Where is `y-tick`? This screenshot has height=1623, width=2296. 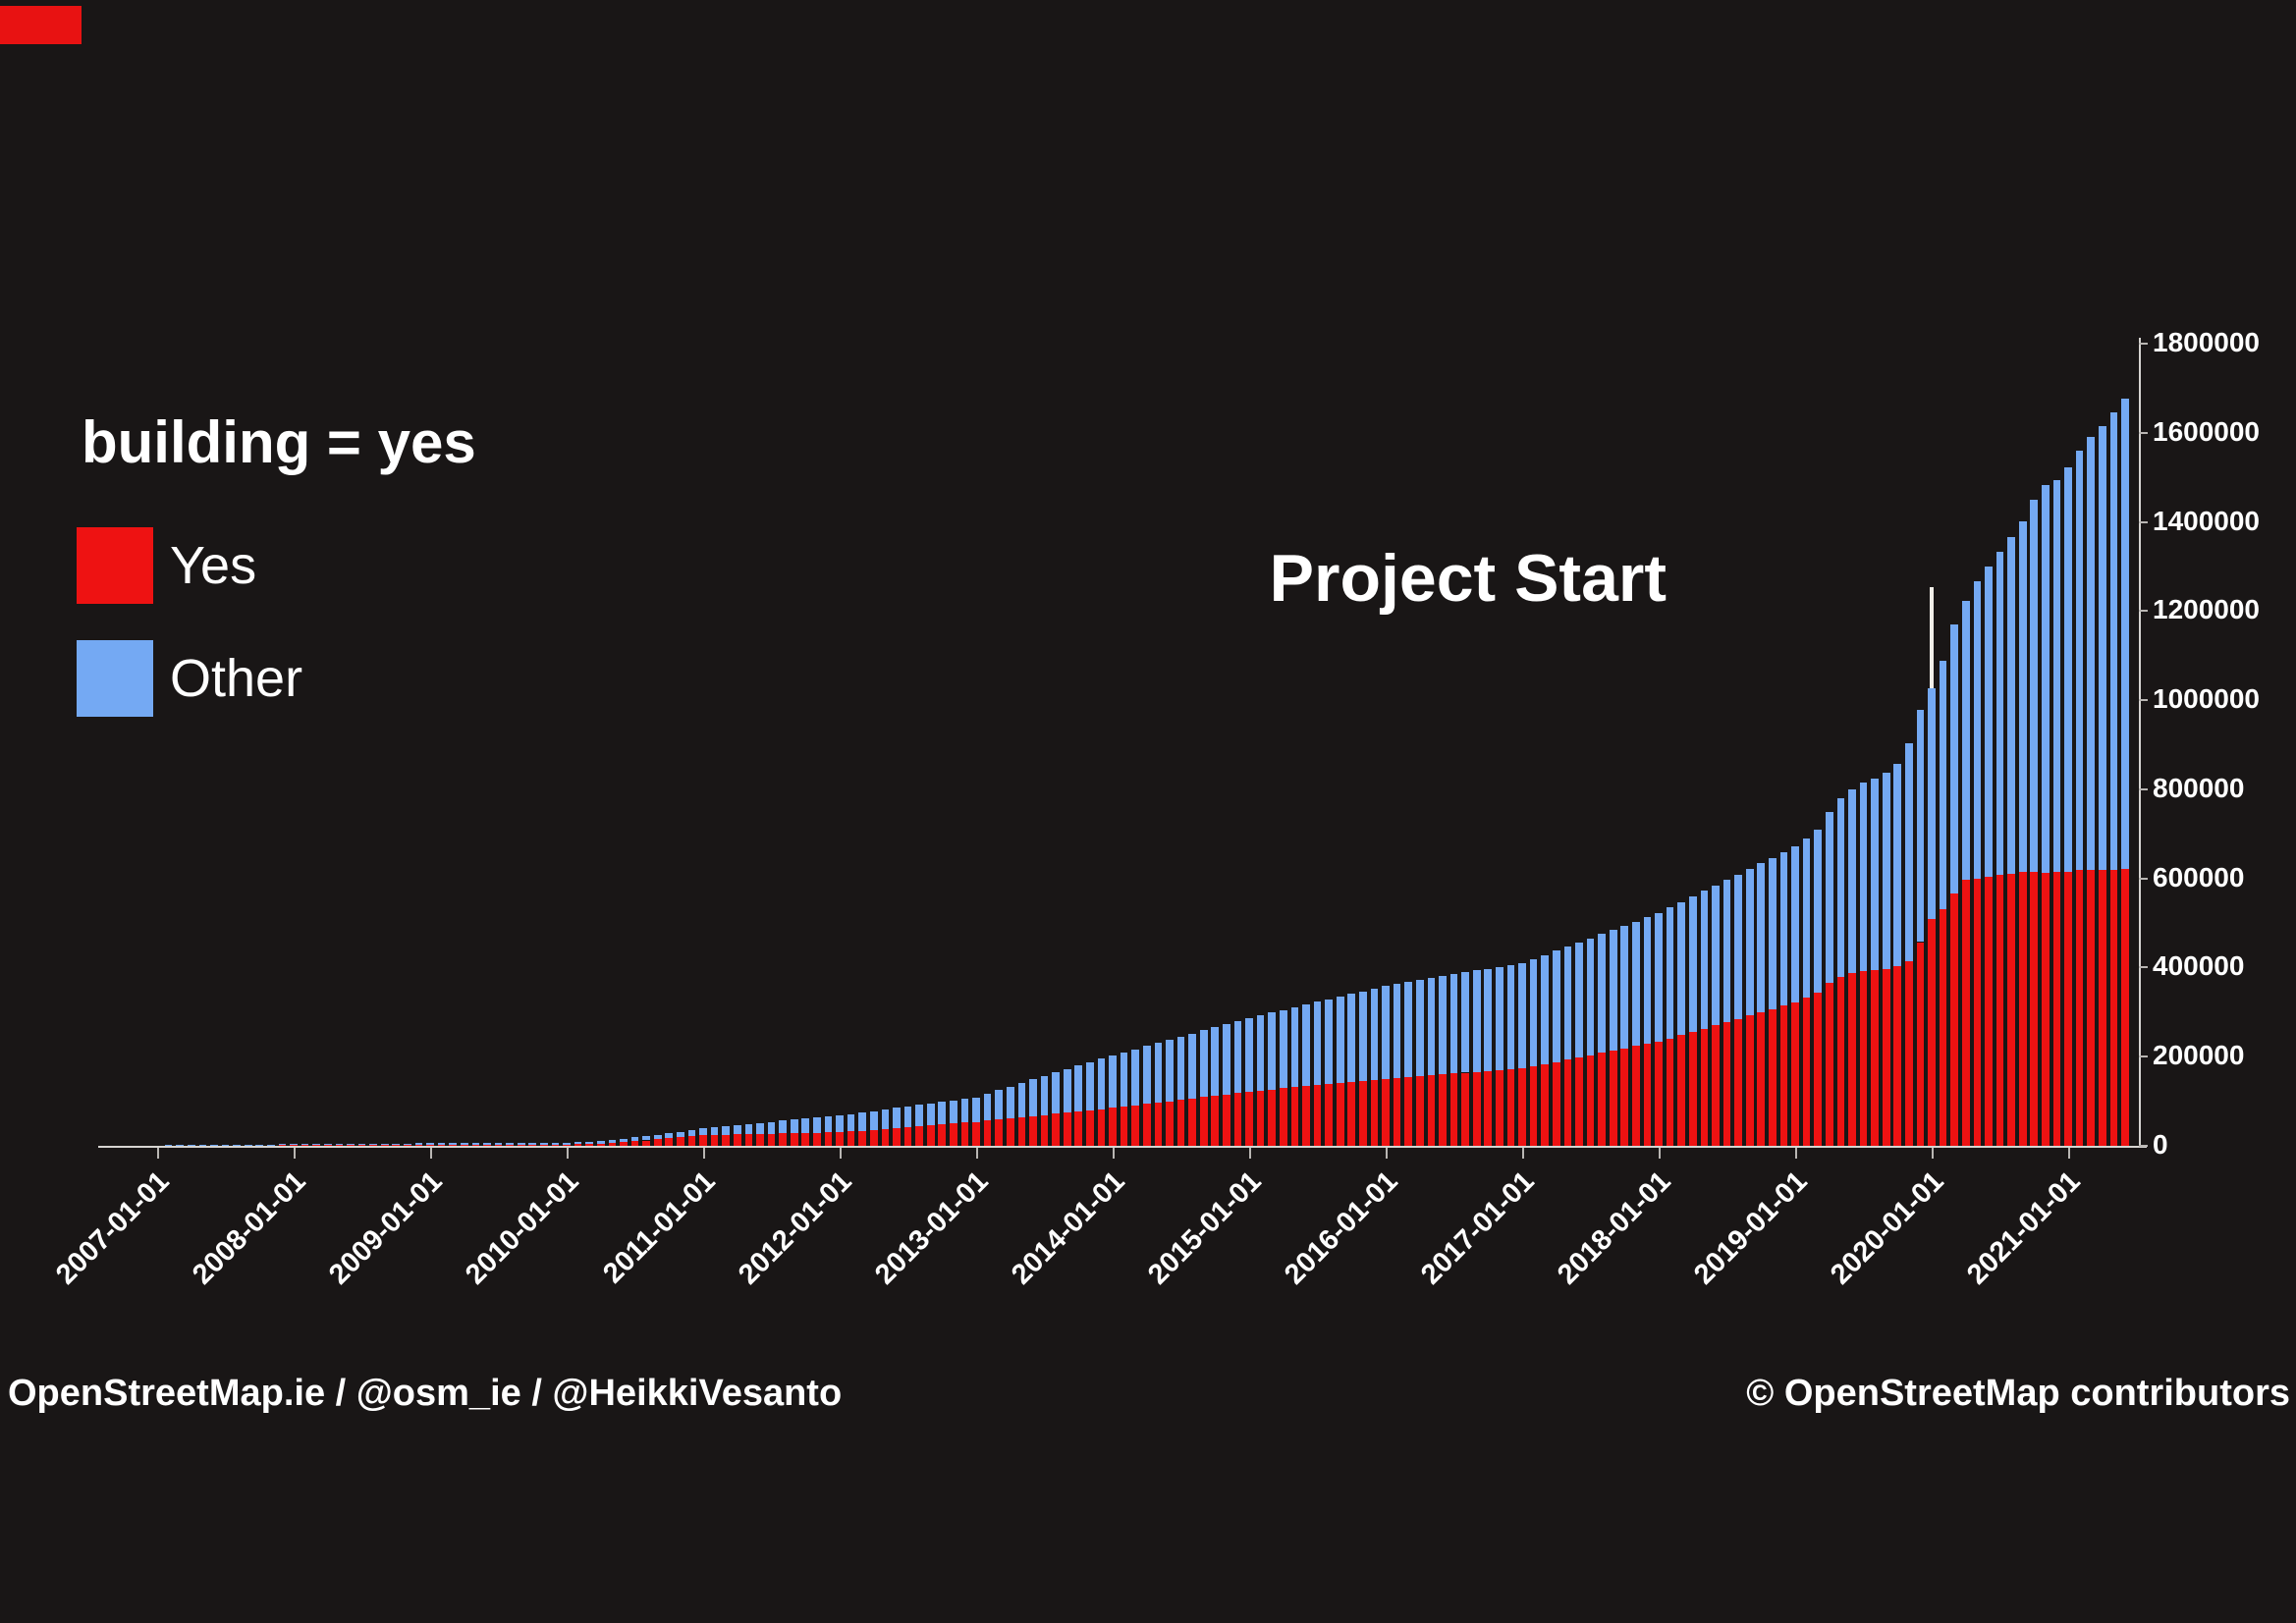
y-tick is located at coordinates (2143, 878).